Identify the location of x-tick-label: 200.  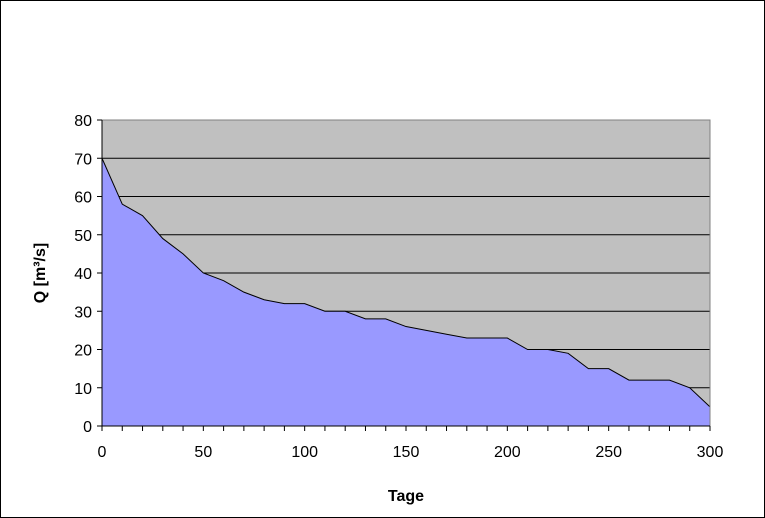
(507, 452).